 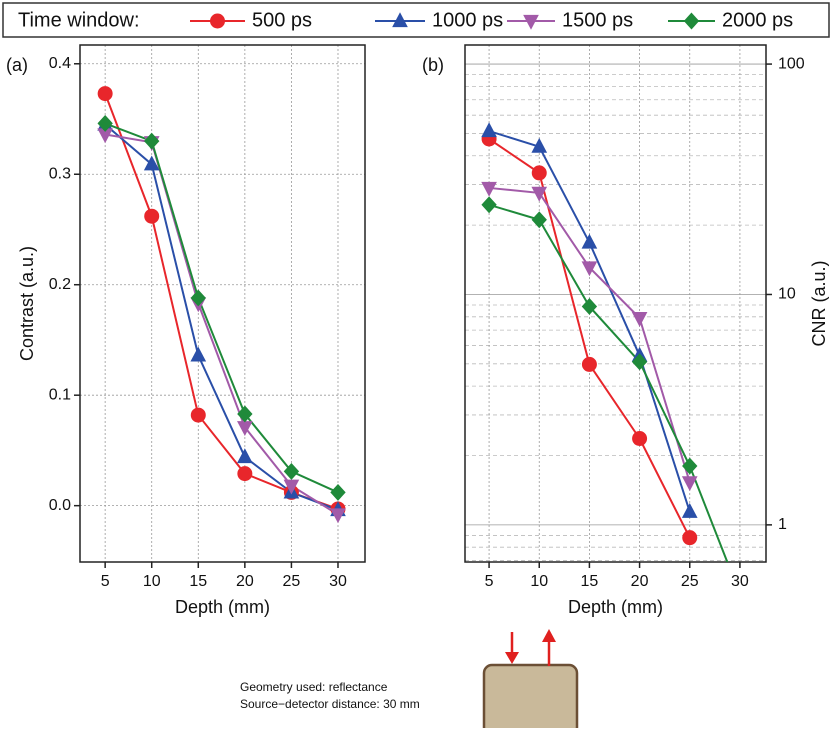 What do you see at coordinates (17, 65) in the screenshot?
I see `panel-label: (a)` at bounding box center [17, 65].